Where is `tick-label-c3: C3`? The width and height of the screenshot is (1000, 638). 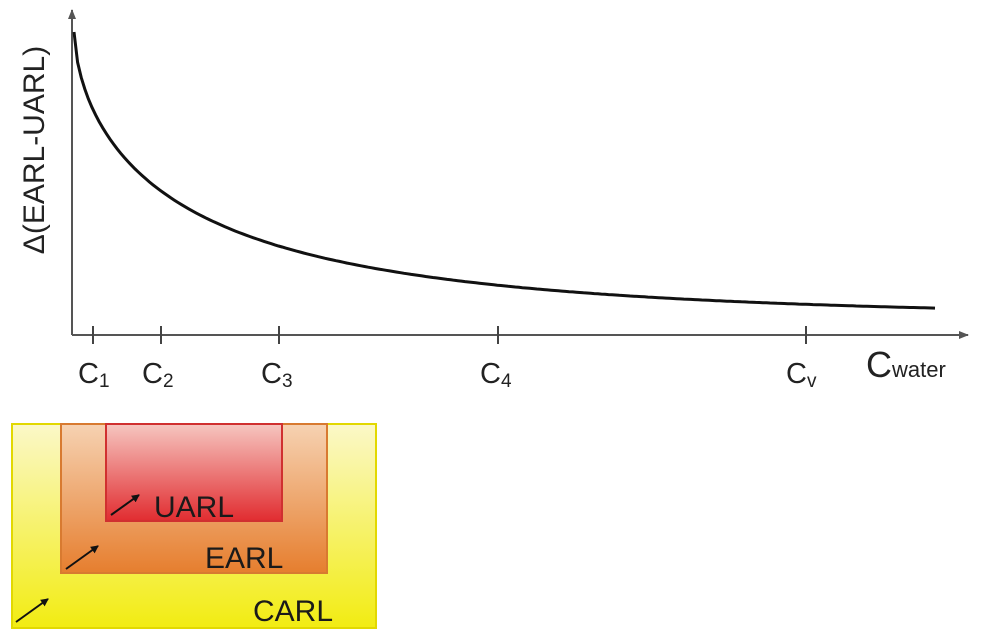 tick-label-c3: C3 is located at coordinates (277, 375).